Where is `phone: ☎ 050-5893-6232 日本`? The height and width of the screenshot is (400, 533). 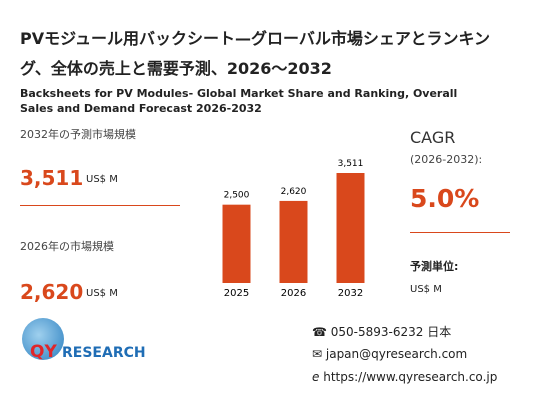 phone: ☎ 050-5893-6232 日本 is located at coordinates (382, 332).